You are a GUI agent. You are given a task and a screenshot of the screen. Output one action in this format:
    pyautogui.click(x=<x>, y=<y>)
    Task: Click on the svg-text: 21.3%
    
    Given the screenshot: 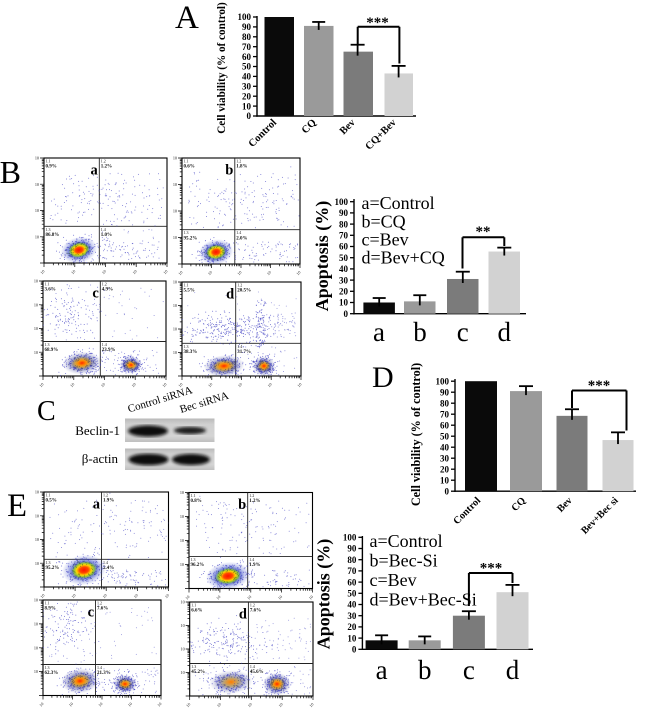 What is the action you would take?
    pyautogui.click(x=104, y=673)
    